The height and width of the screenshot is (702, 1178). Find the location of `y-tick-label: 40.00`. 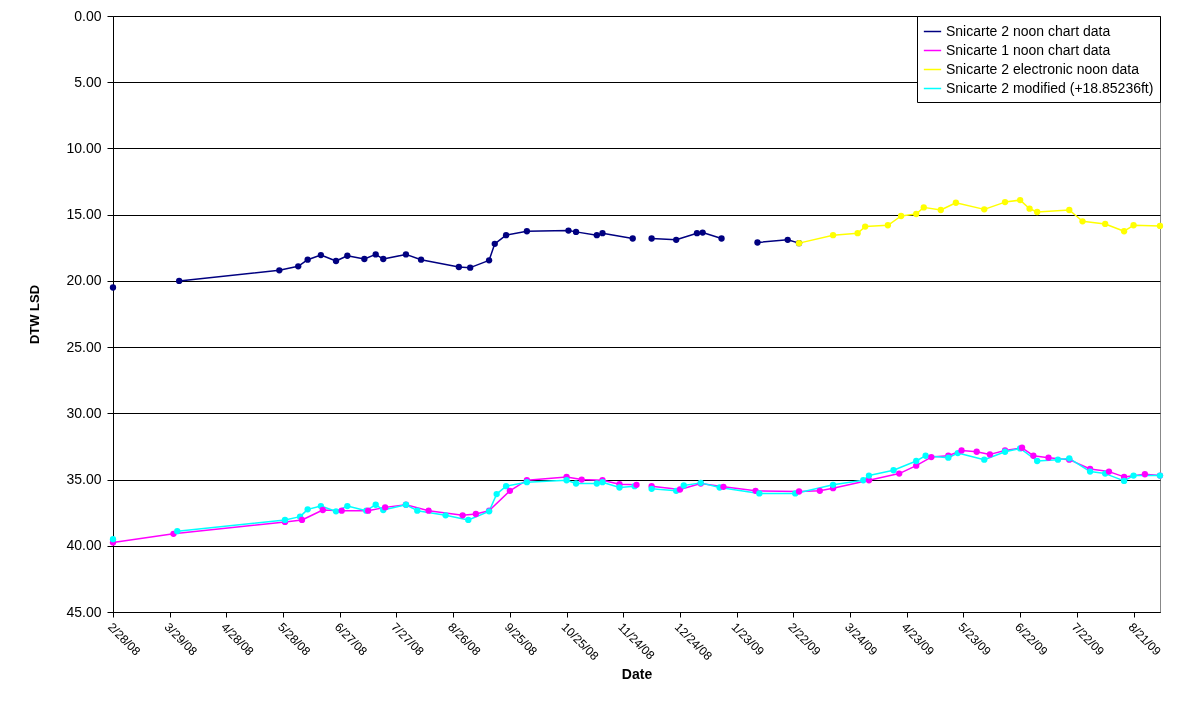

y-tick-label: 40.00 is located at coordinates (84, 545).